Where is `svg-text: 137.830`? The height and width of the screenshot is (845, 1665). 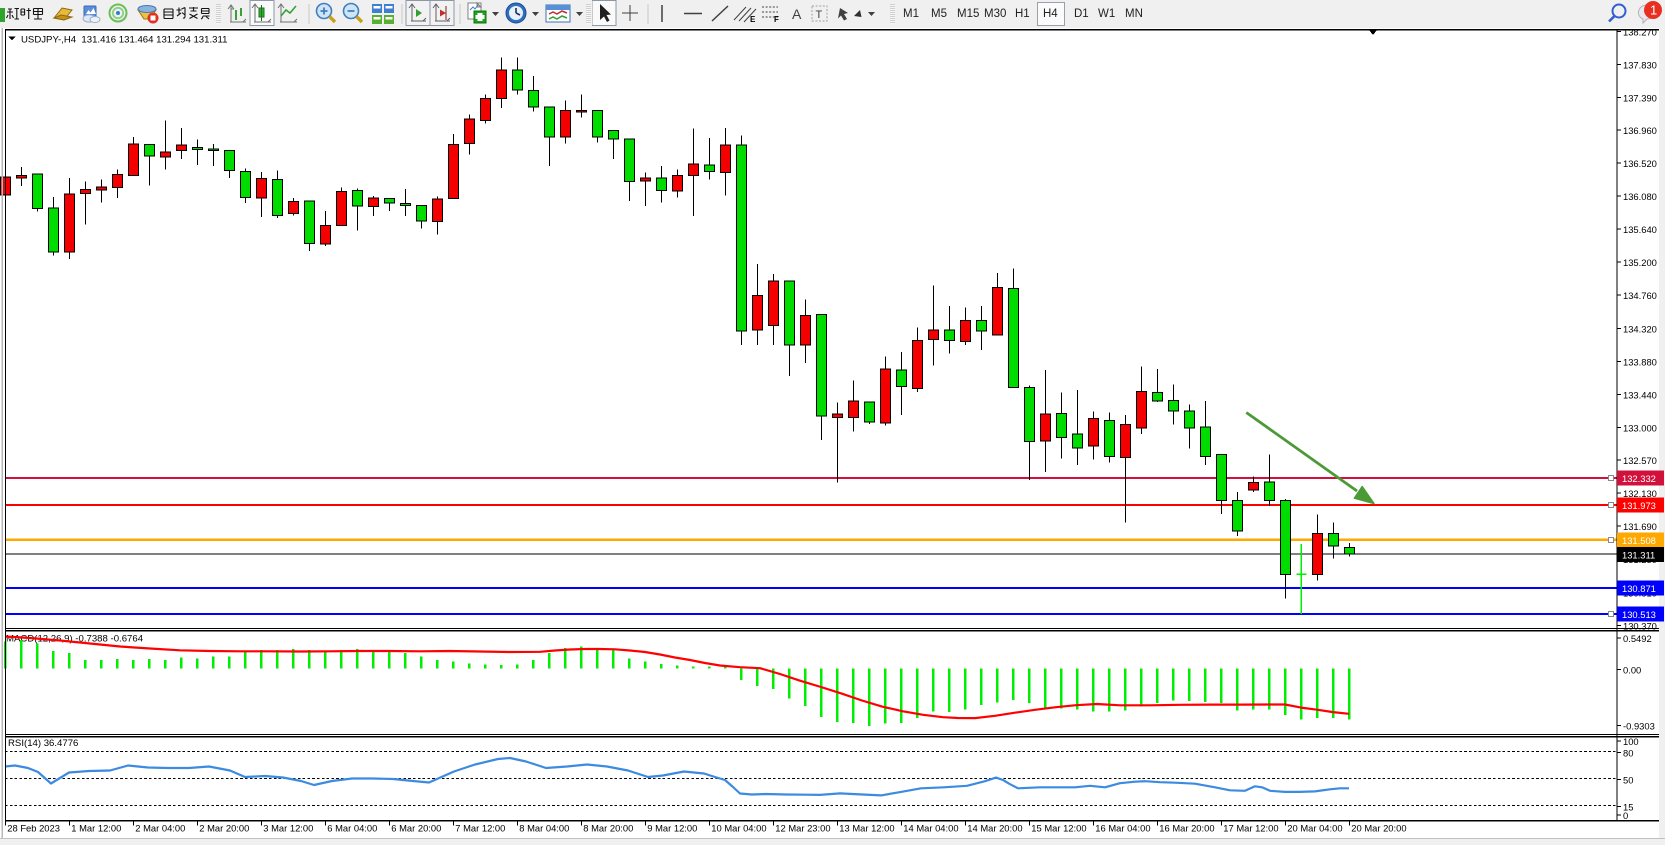
svg-text: 137.830 is located at coordinates (1640, 64).